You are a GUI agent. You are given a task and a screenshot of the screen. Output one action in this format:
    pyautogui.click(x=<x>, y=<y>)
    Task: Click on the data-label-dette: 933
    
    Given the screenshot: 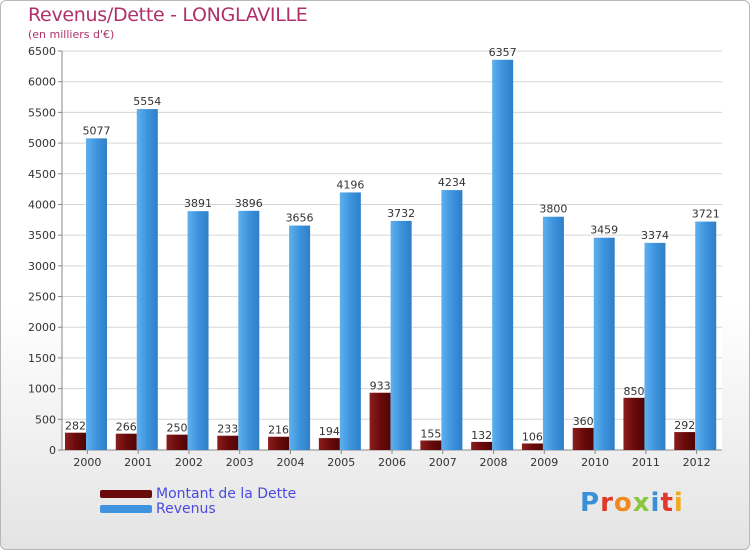 What is the action you would take?
    pyautogui.click(x=380, y=386)
    